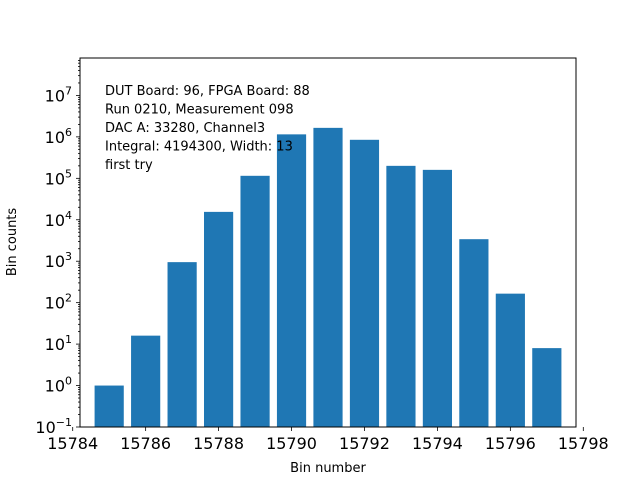 The height and width of the screenshot is (480, 640). Describe the element at coordinates (185, 128) in the screenshot. I see `annotation-line-3: DAC A: 33280, Channel3` at that location.